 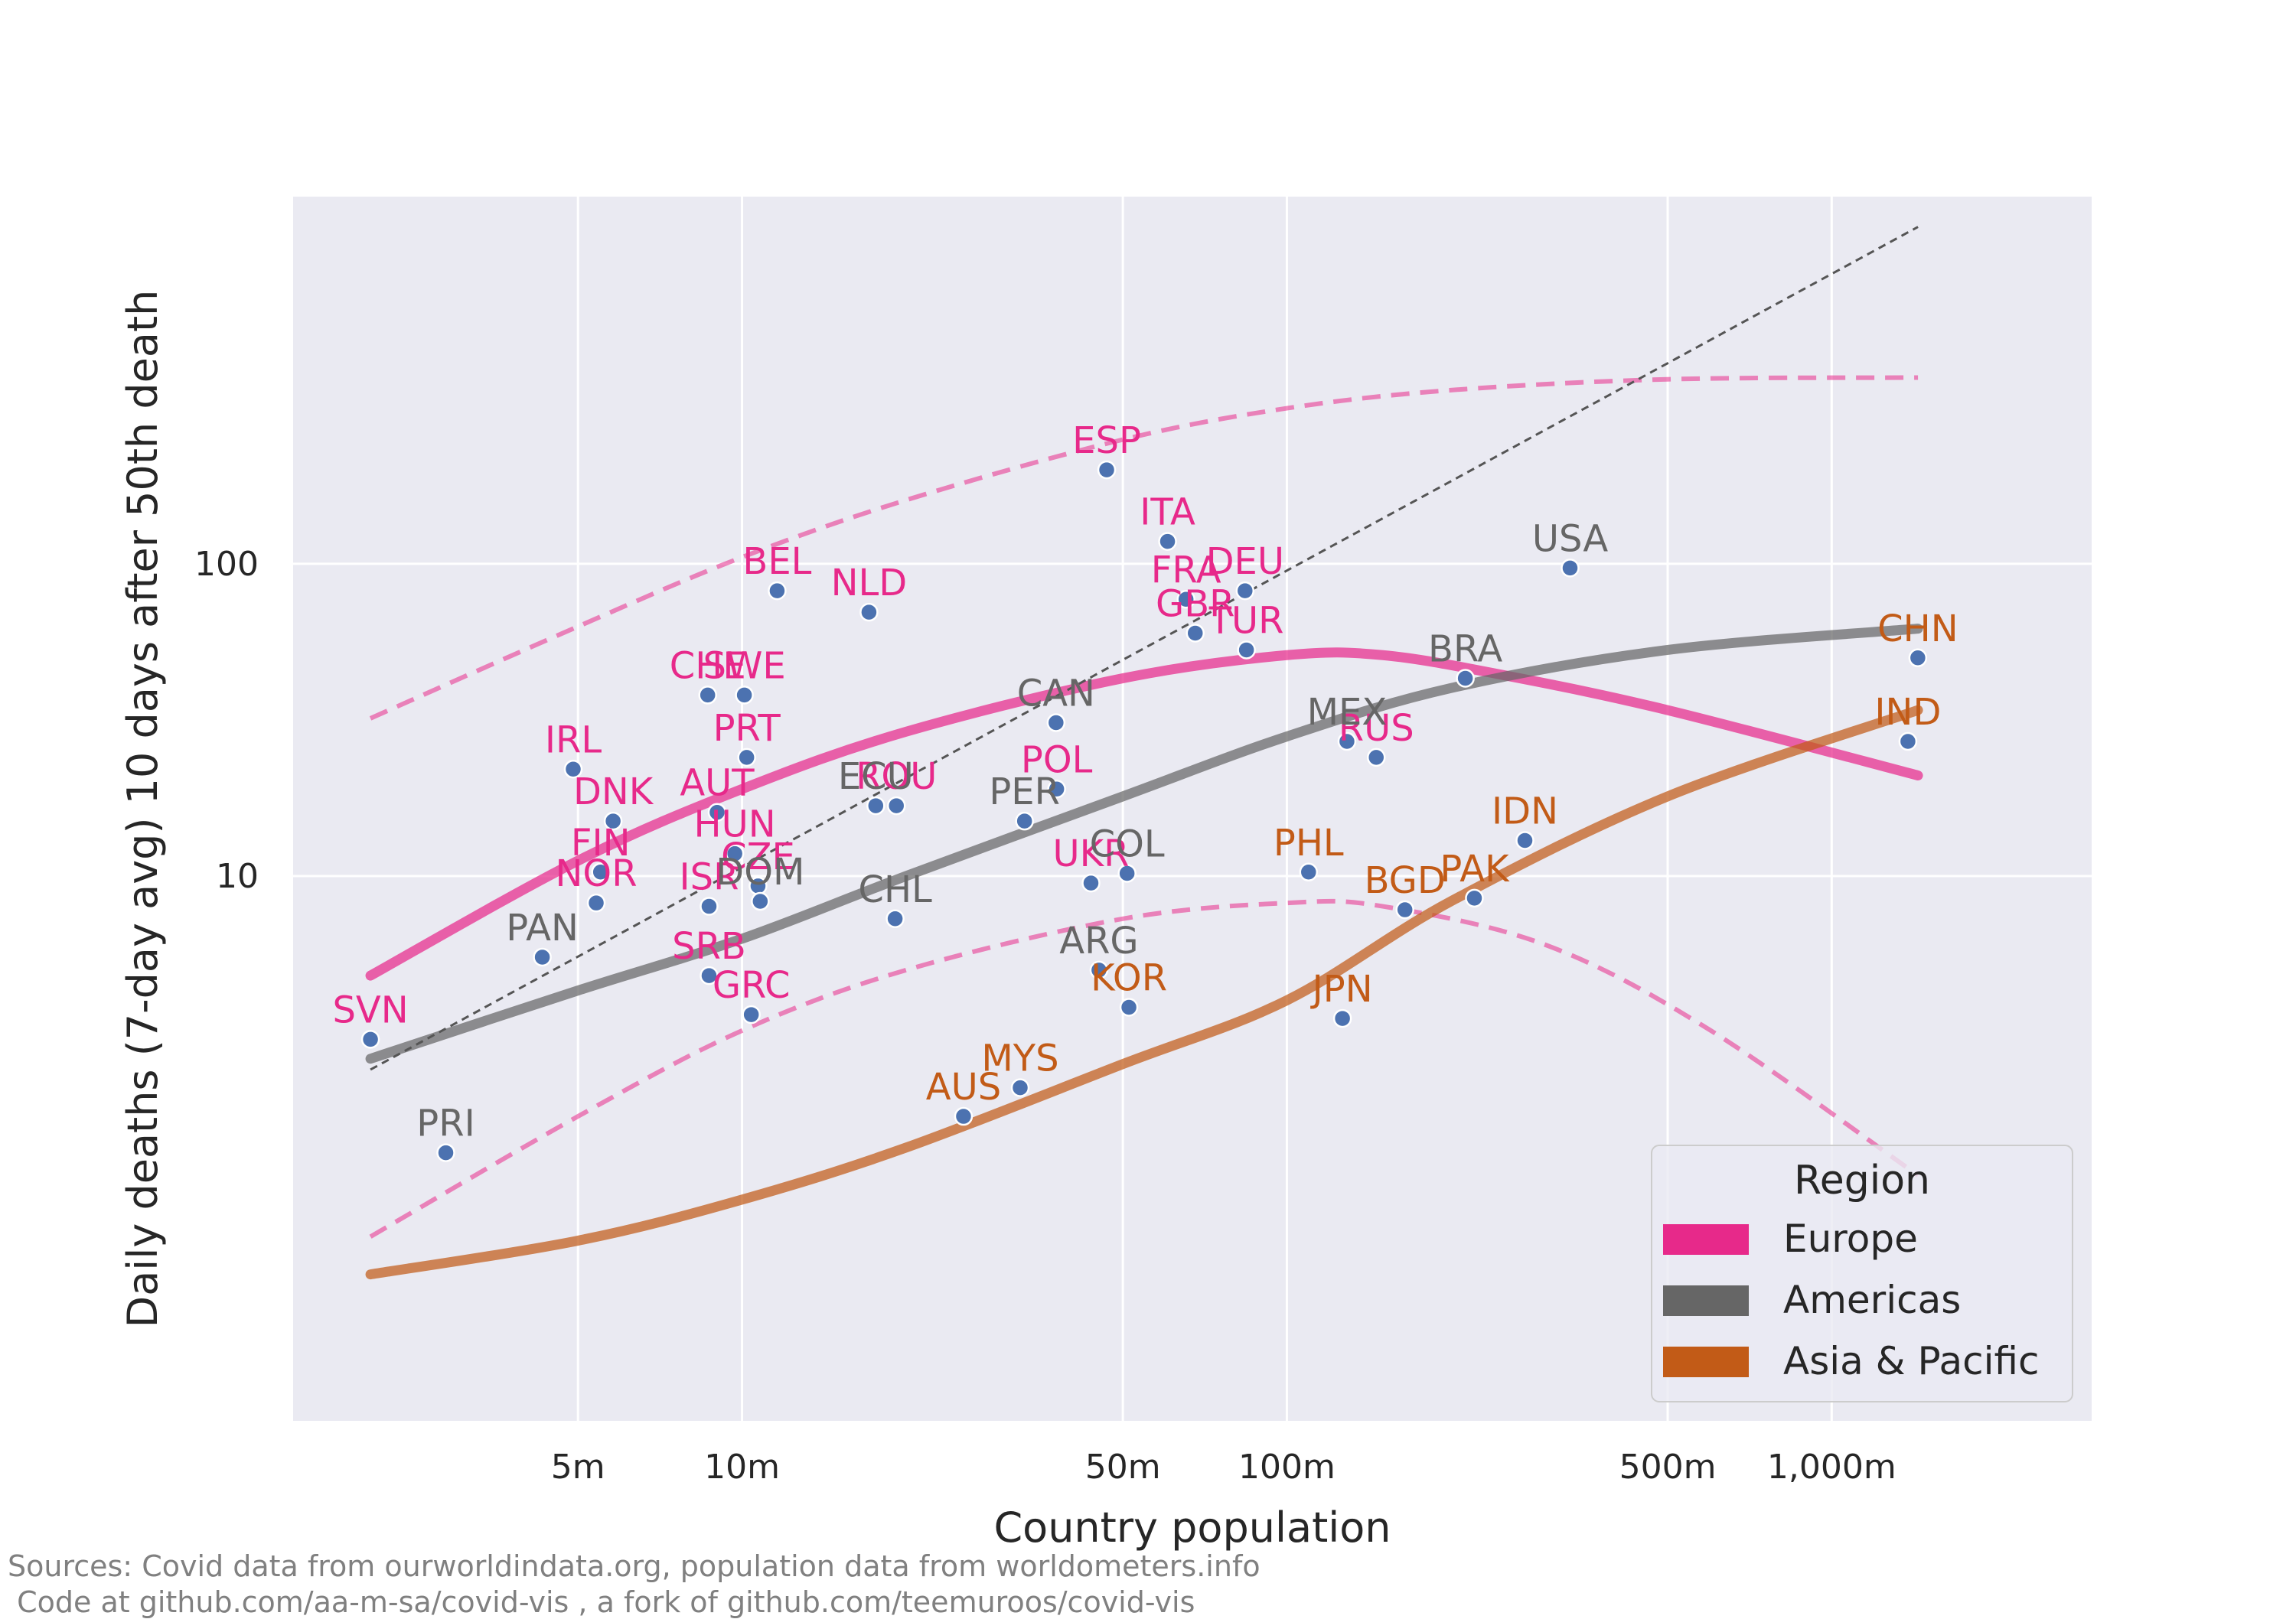 What do you see at coordinates (237, 876) in the screenshot?
I see `y-tick-label: 10` at bounding box center [237, 876].